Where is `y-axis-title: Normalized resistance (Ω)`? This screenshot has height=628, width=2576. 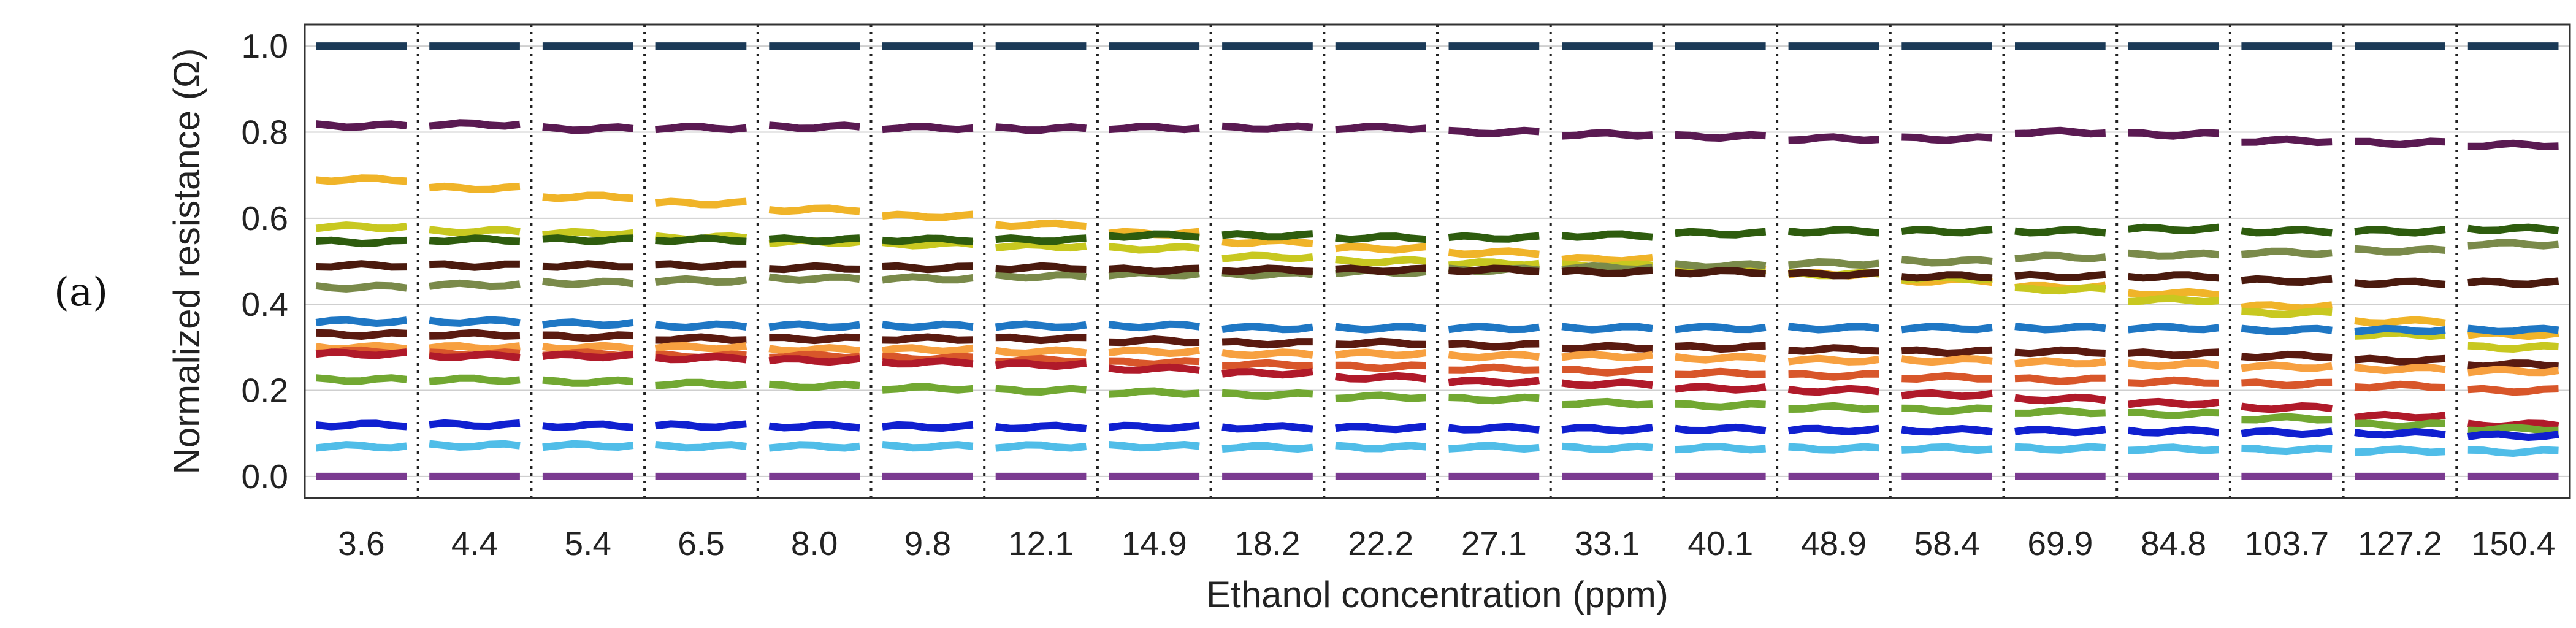 y-axis-title: Normalized resistance (Ω) is located at coordinates (186, 261).